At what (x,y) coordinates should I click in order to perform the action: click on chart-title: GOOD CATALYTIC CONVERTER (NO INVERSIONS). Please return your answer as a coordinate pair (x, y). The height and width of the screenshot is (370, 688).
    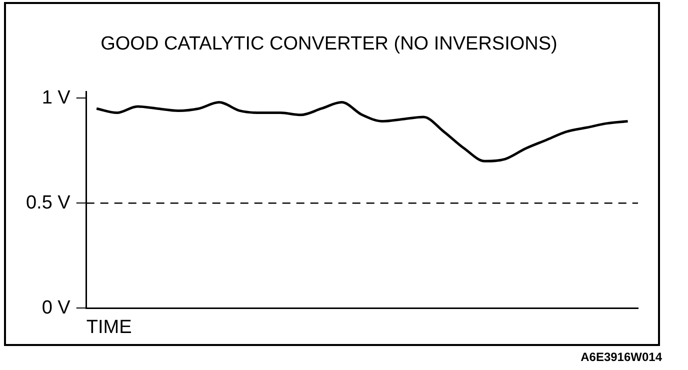
    Looking at the image, I should click on (329, 44).